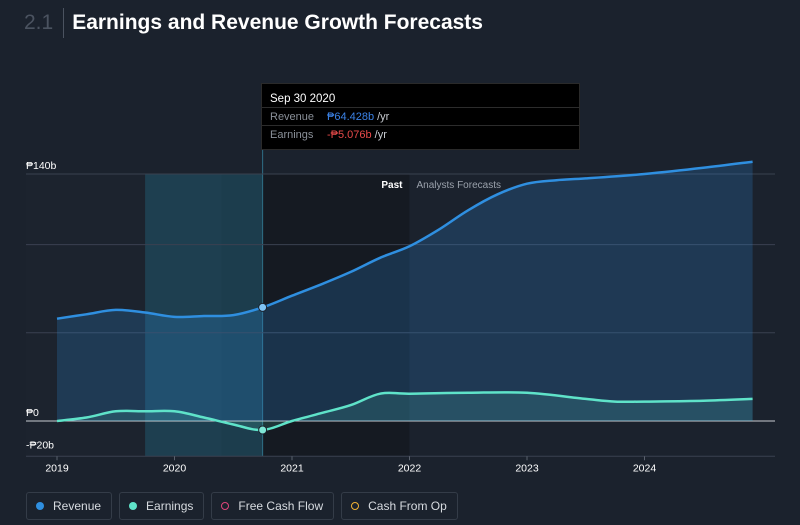  I want to click on legend-cfo-button: Cash From Op, so click(399, 506).